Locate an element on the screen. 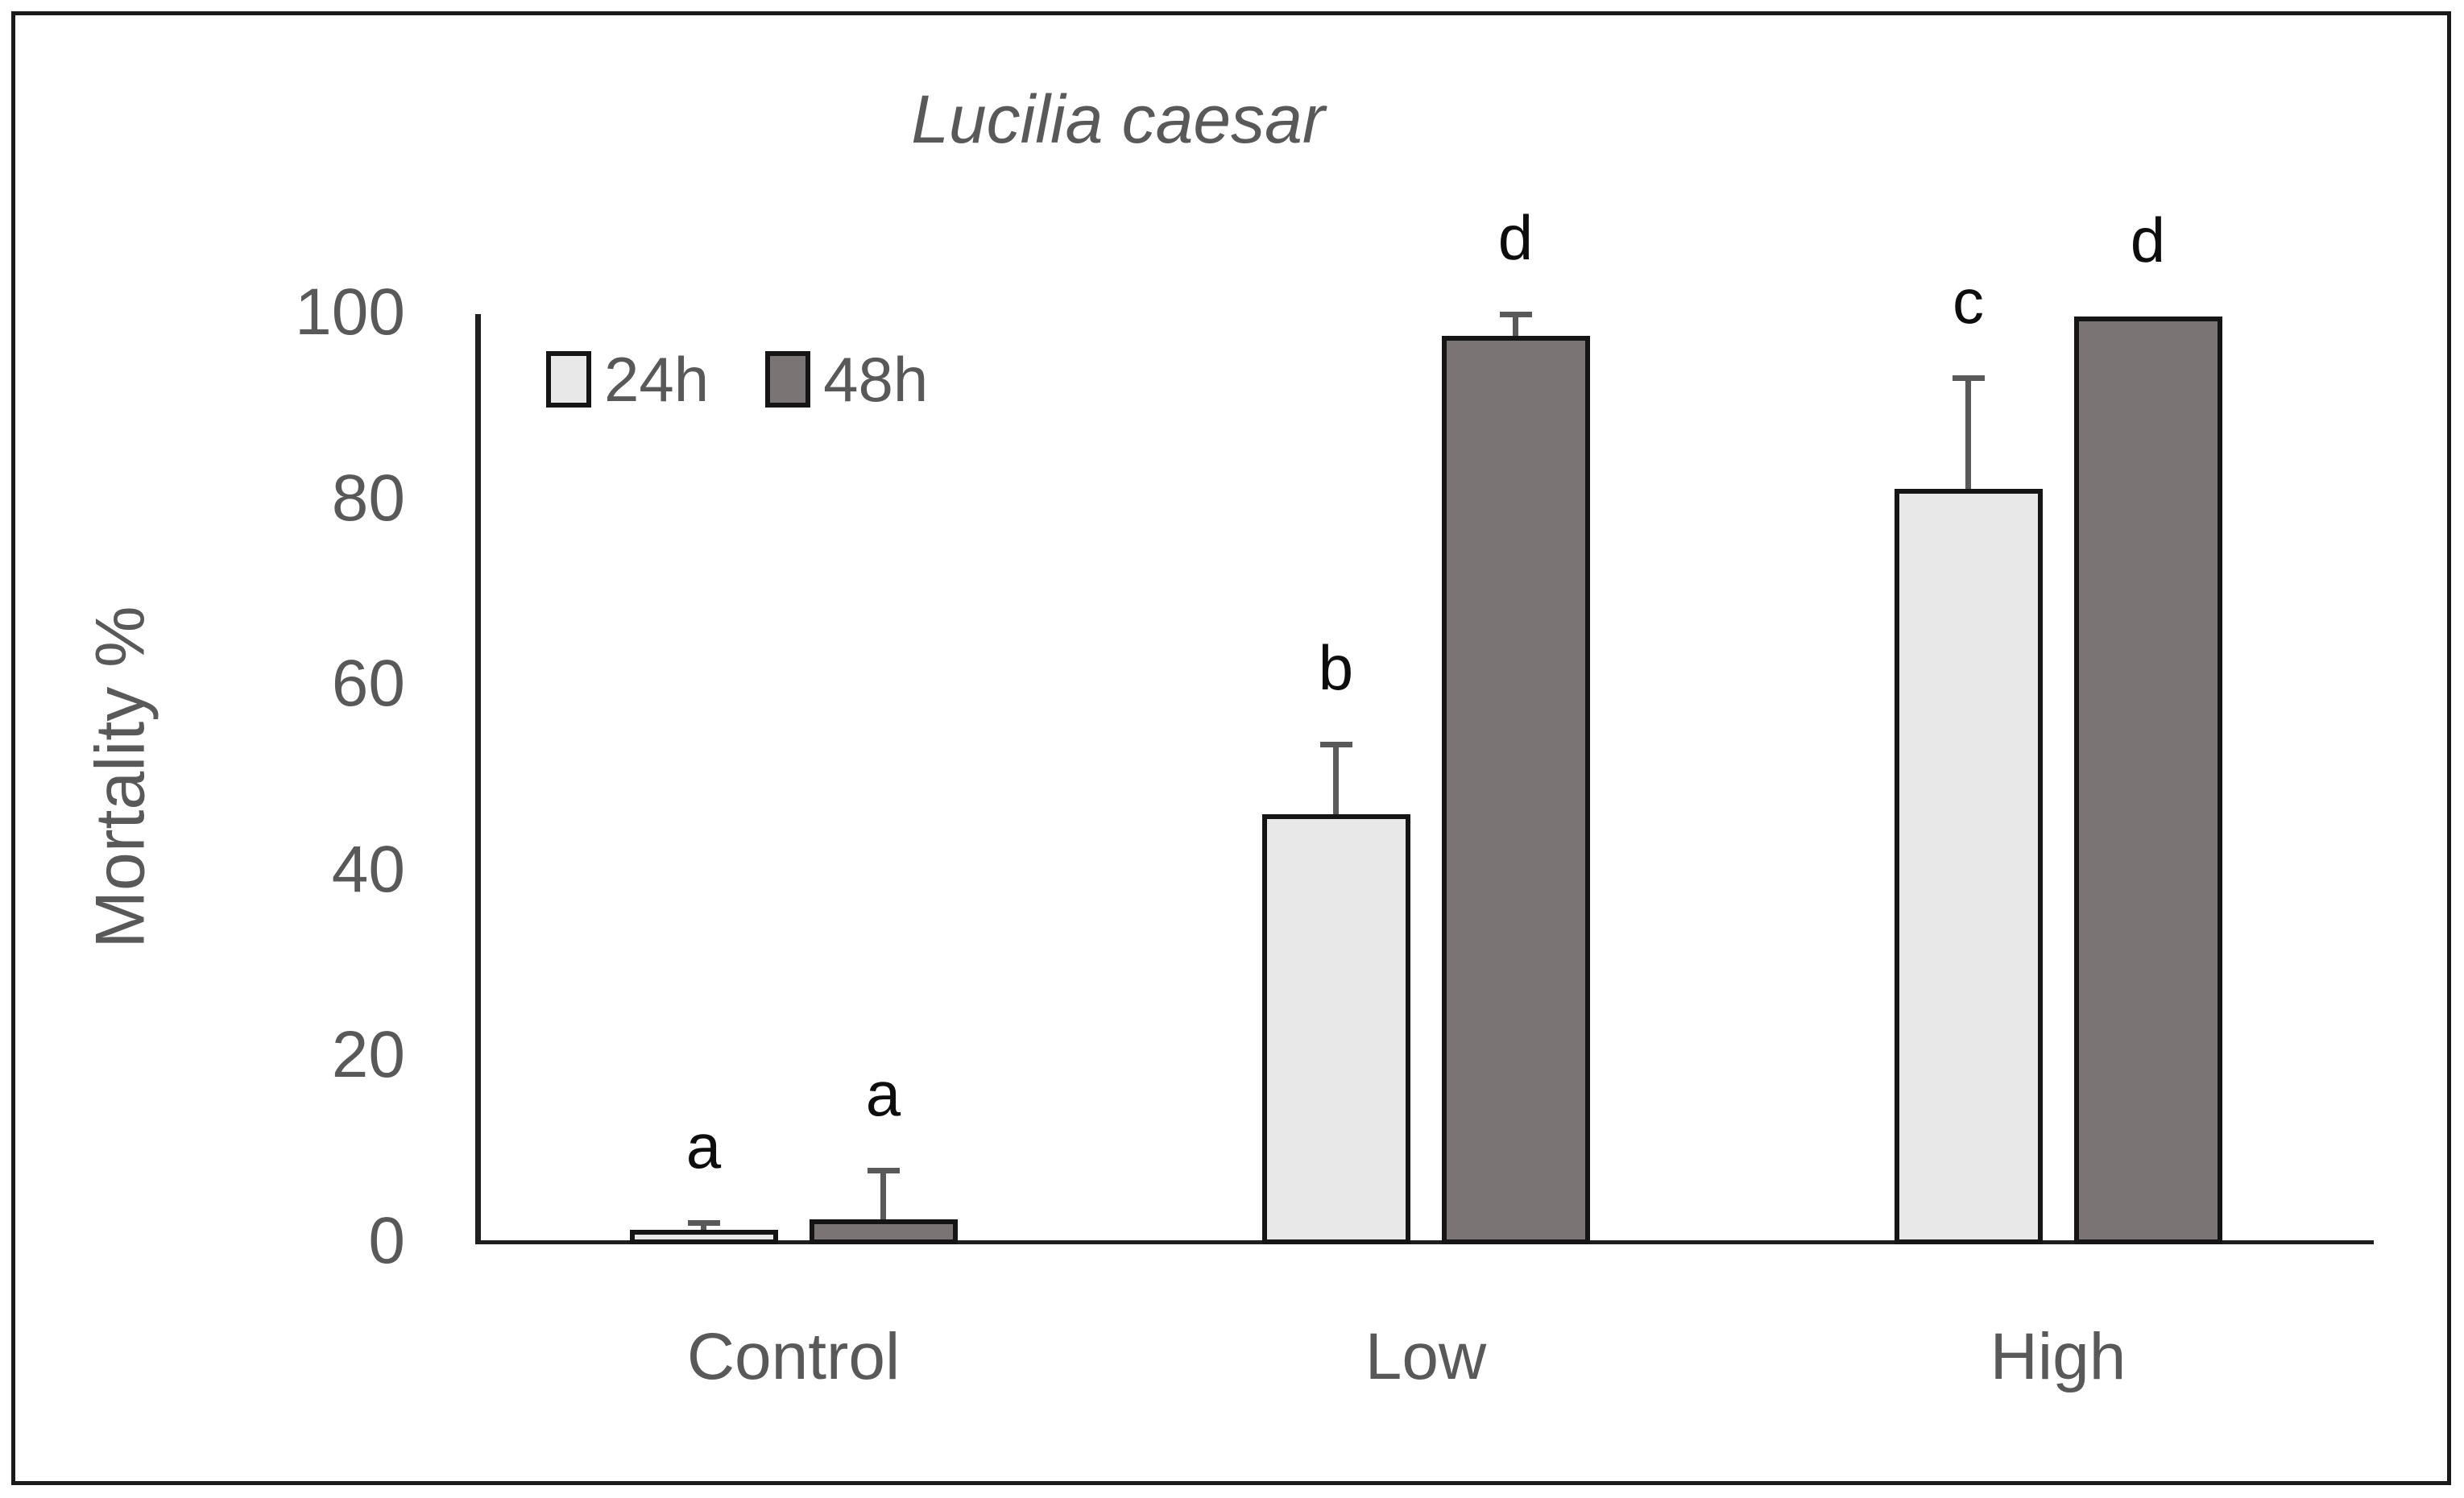  error-bar-cap-high-24h is located at coordinates (1968, 377).